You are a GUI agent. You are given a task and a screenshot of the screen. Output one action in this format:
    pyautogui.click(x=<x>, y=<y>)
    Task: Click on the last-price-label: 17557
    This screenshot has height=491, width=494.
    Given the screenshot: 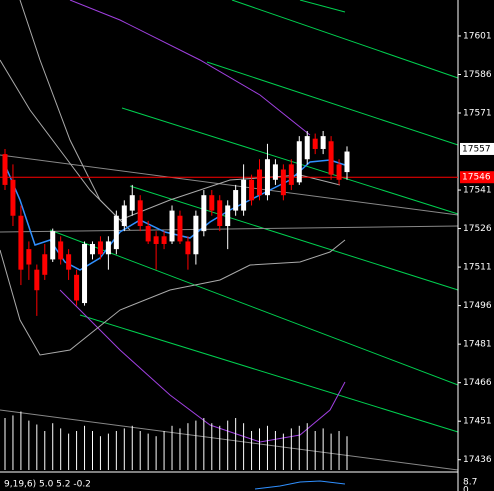 What is the action you would take?
    pyautogui.click(x=476, y=149)
    